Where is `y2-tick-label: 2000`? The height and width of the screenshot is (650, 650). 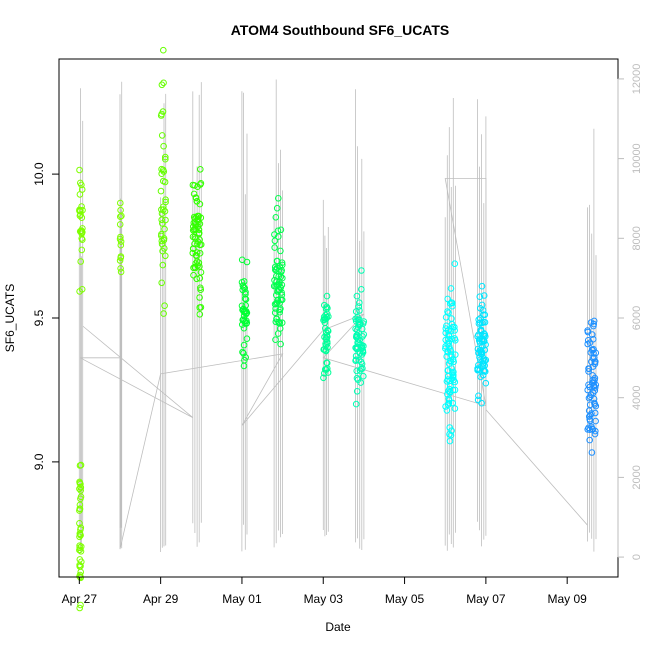
y2-tick-label: 2000 is located at coordinates (637, 477).